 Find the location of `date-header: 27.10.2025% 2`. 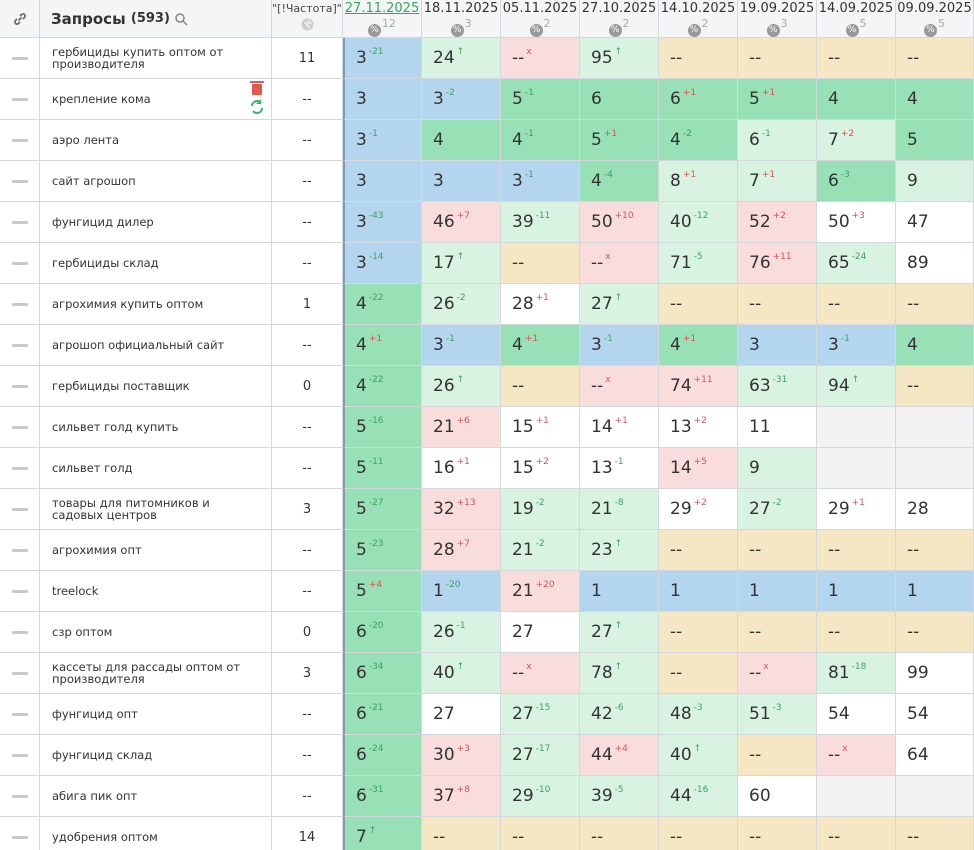

date-header: 27.10.2025% 2 is located at coordinates (619, 19).